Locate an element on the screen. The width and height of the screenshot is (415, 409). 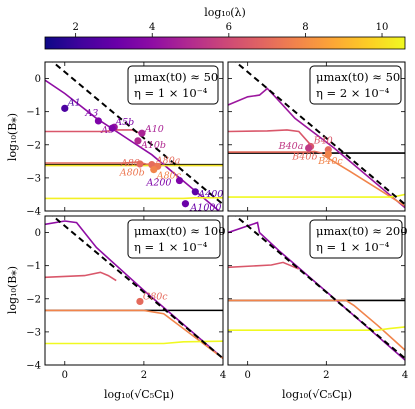
marker-label: C80c is located at coordinates (155, 296).